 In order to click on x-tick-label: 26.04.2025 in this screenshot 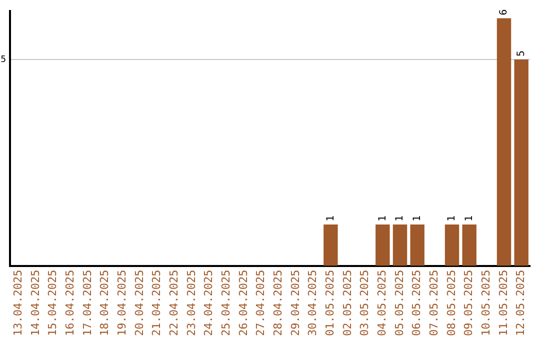, I will do `click(243, 303)`.